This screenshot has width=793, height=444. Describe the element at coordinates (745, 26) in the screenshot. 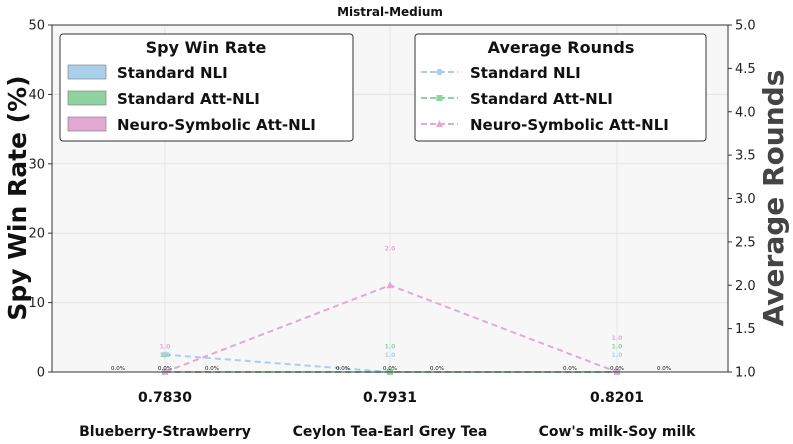

I see `right-tick-label: 5.0` at that location.